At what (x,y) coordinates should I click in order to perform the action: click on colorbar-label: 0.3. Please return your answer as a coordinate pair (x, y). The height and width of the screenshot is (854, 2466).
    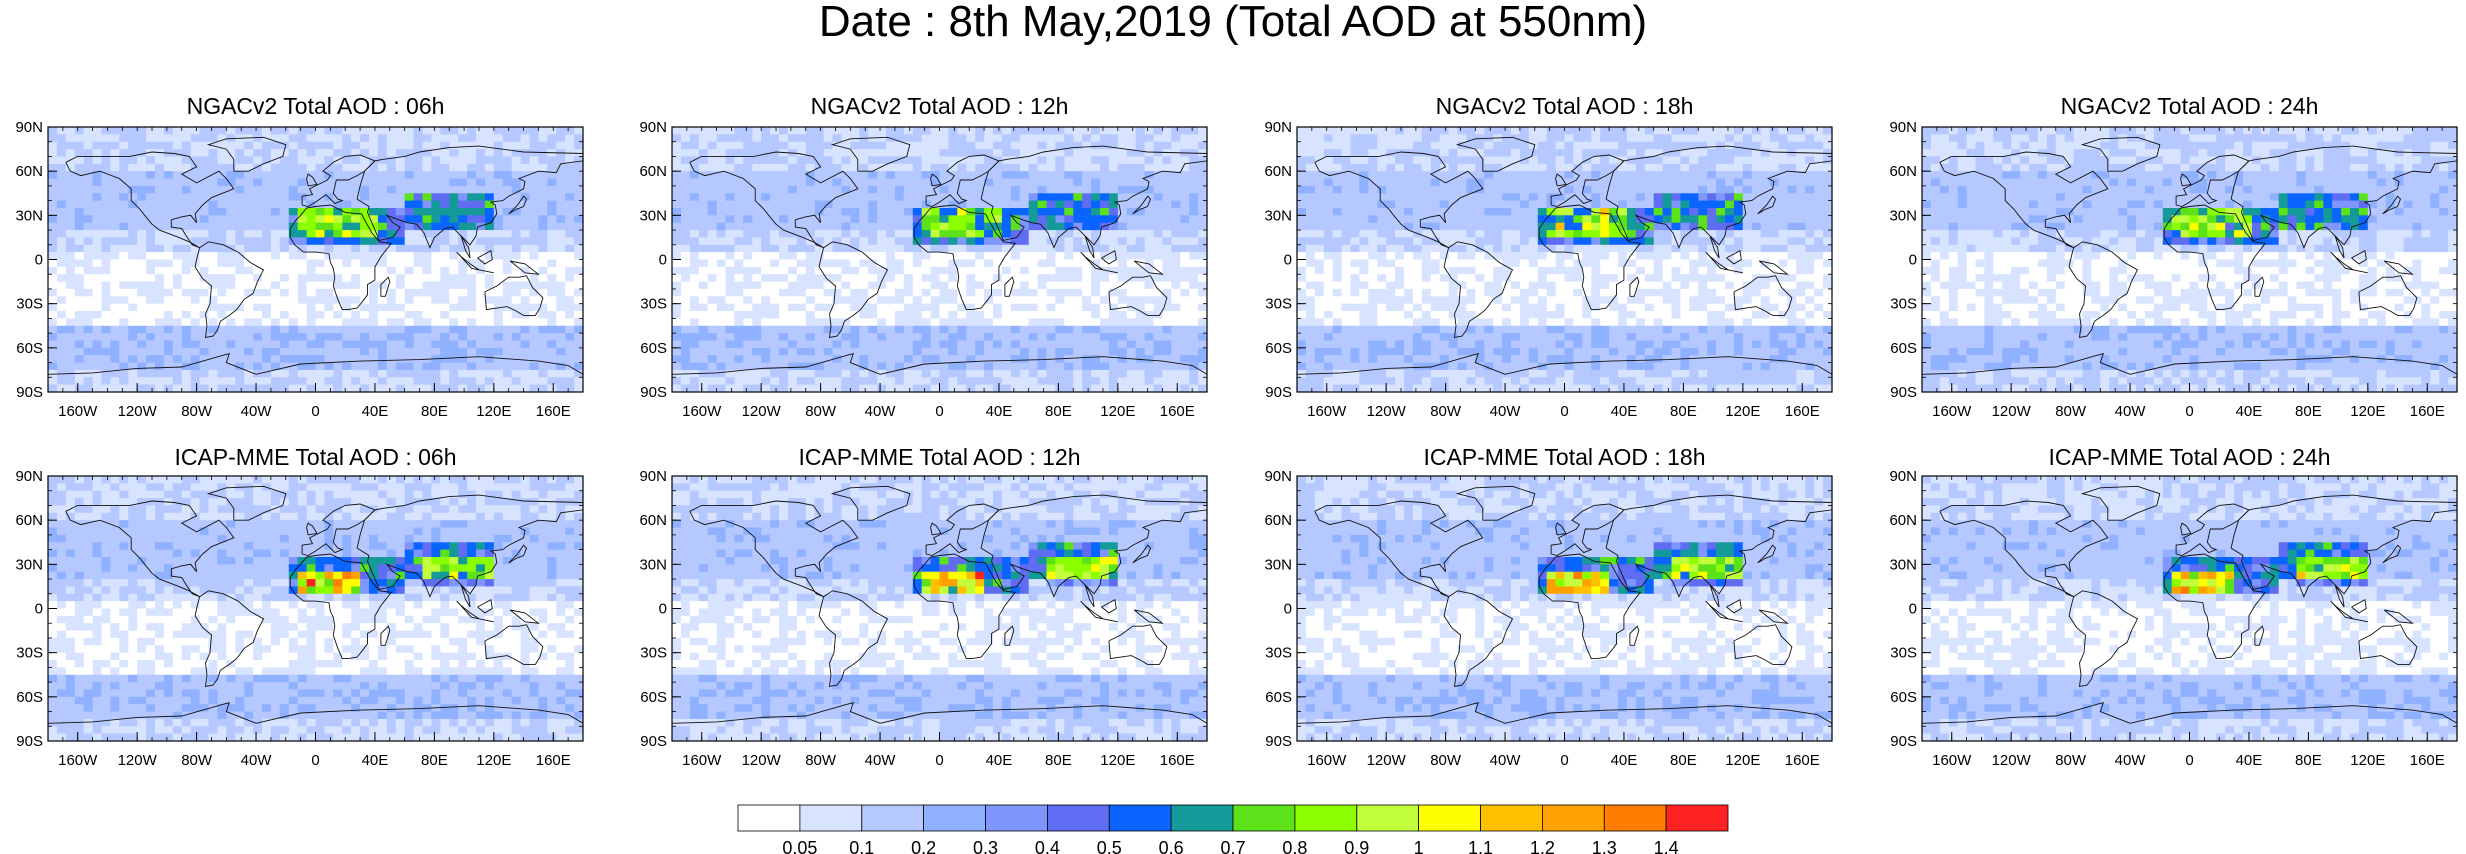
    Looking at the image, I should click on (985, 846).